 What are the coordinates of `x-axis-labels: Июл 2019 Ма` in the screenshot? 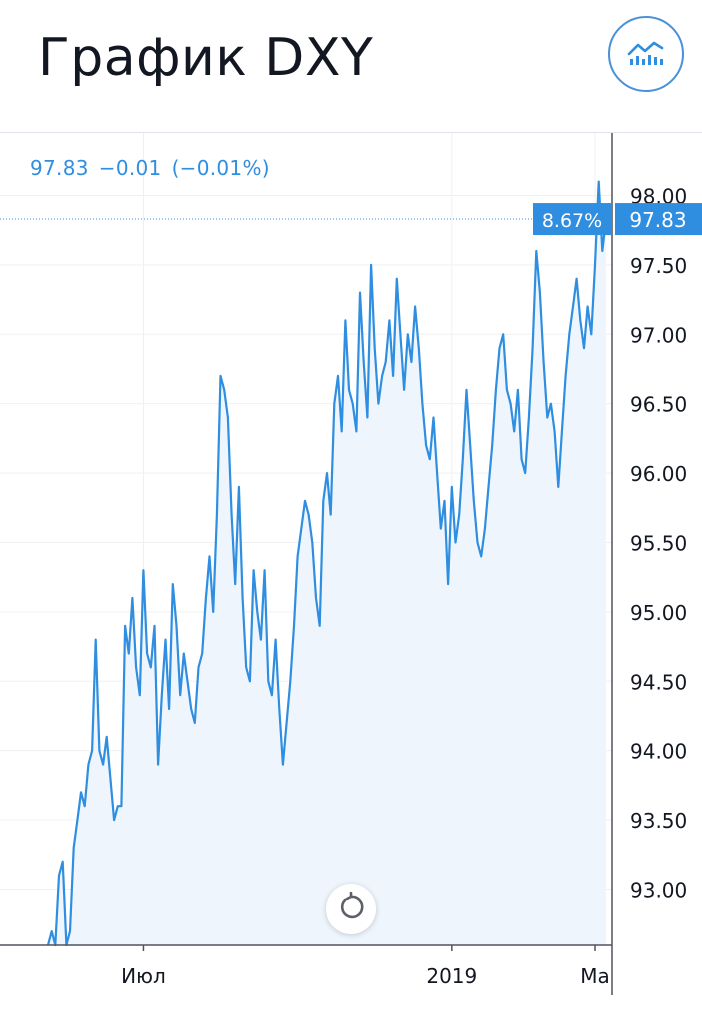 It's located at (365, 966).